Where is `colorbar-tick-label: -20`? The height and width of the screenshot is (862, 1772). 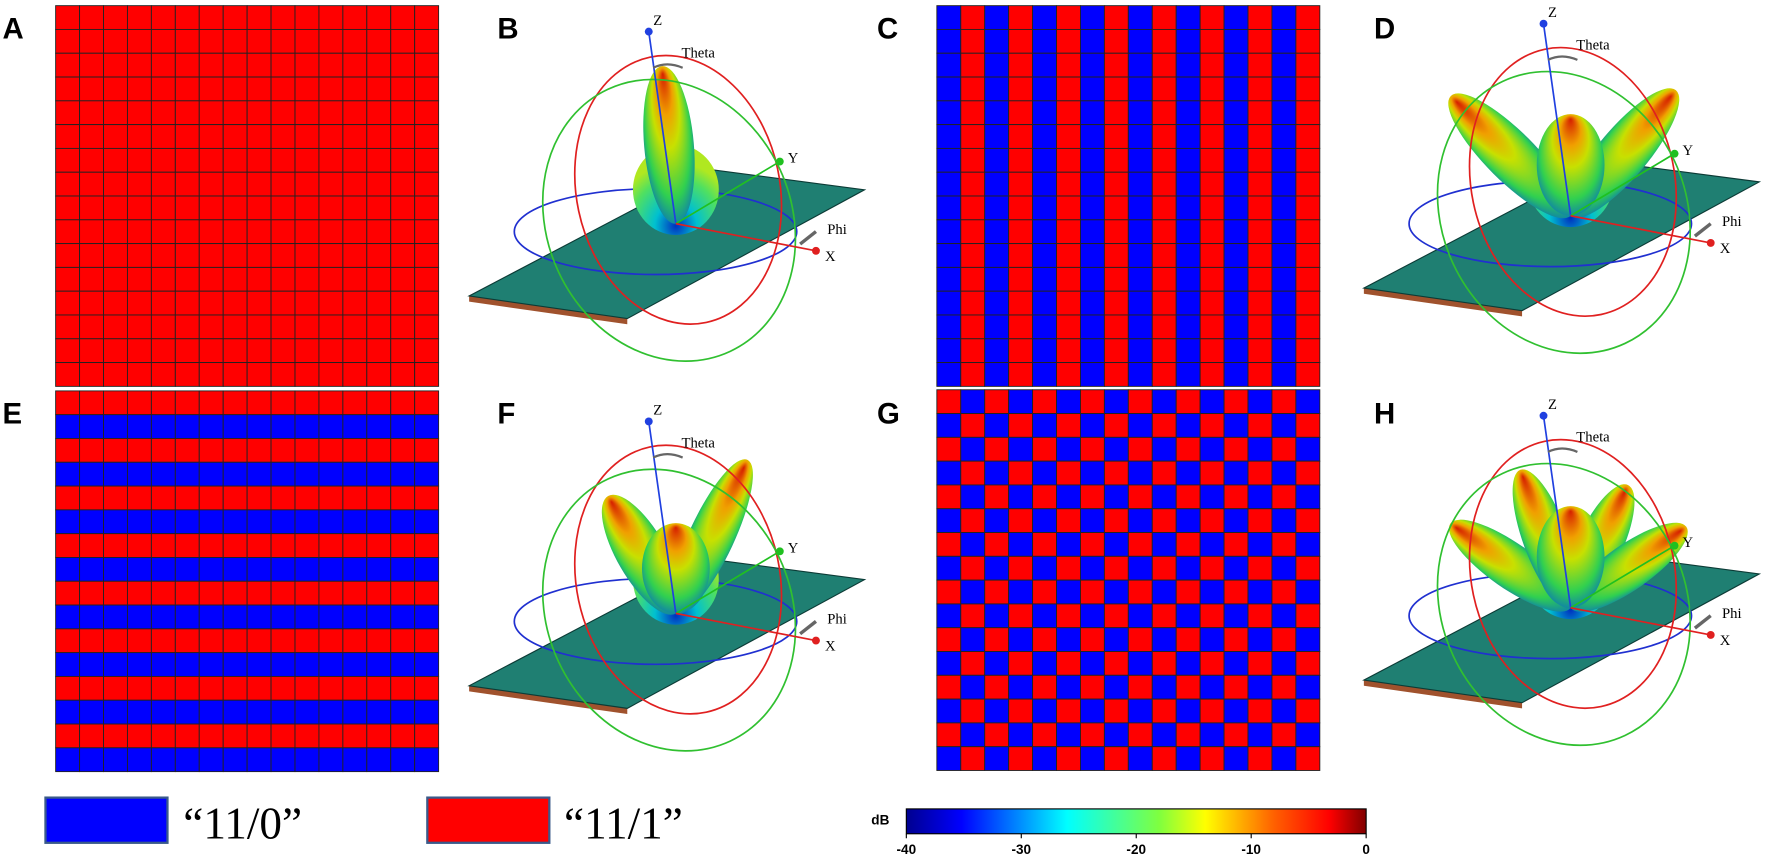
colorbar-tick-label: -20 is located at coordinates (1136, 849).